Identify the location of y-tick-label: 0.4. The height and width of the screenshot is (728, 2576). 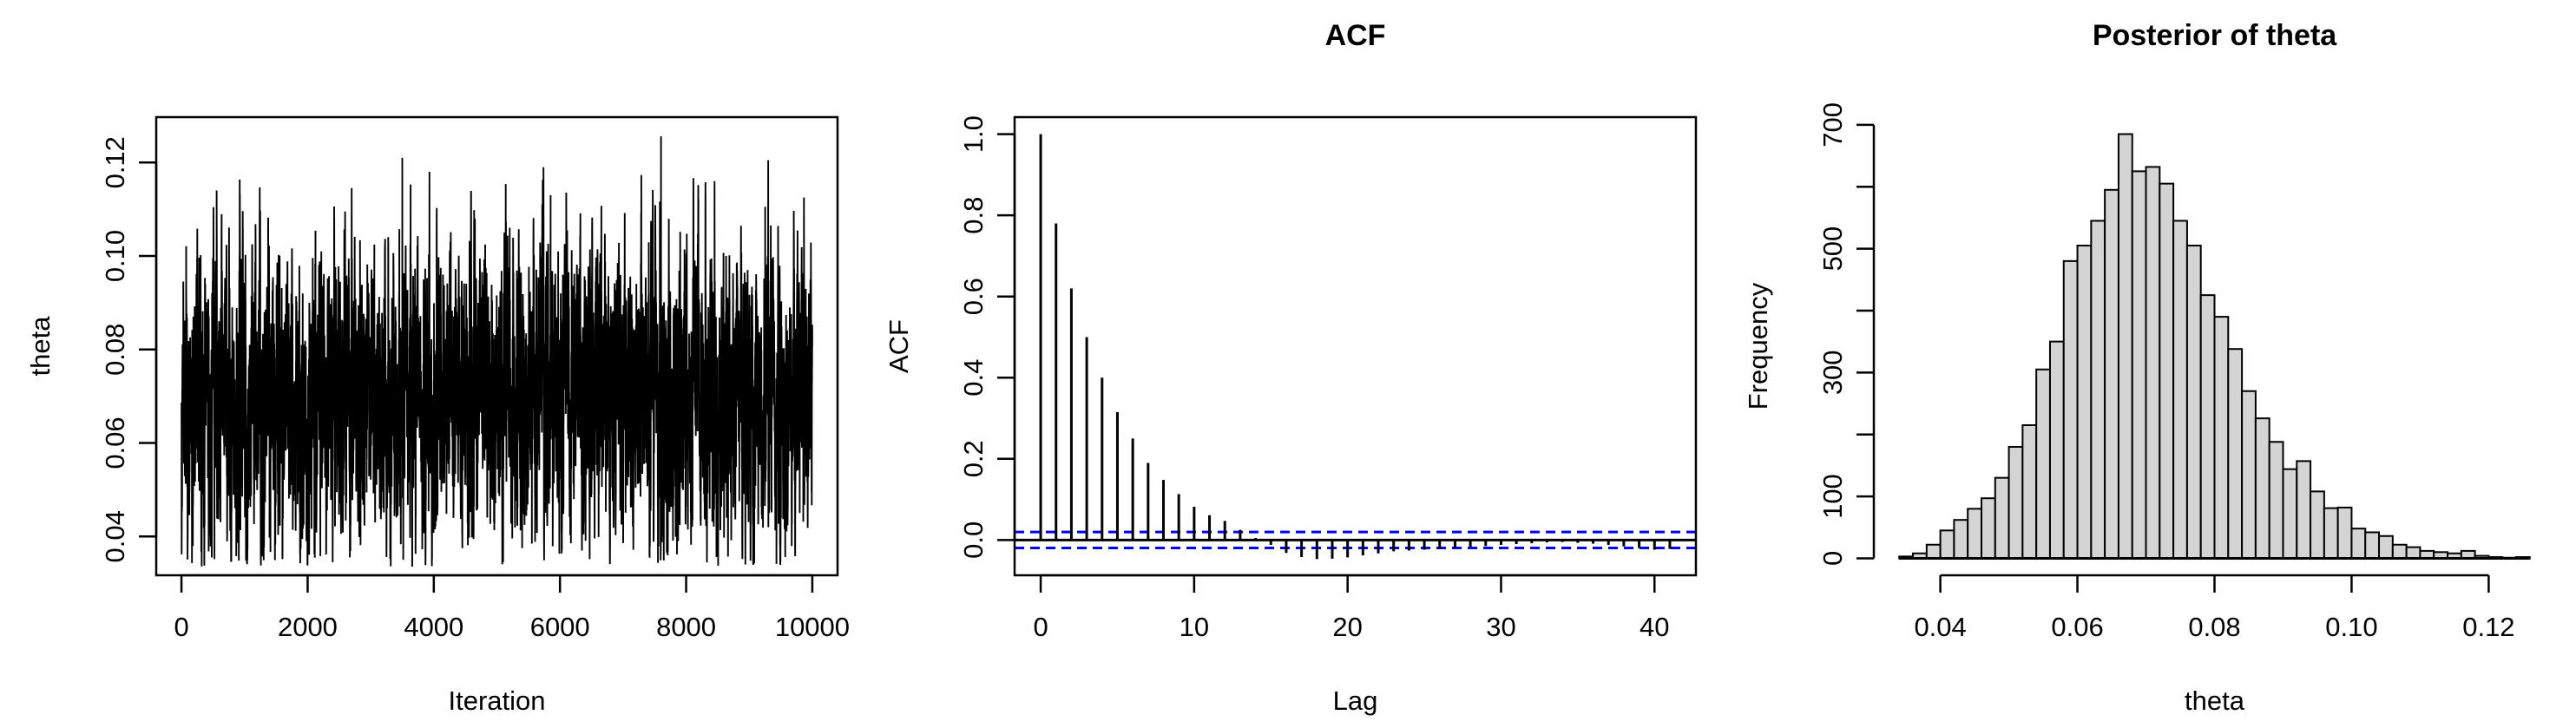
(973, 378).